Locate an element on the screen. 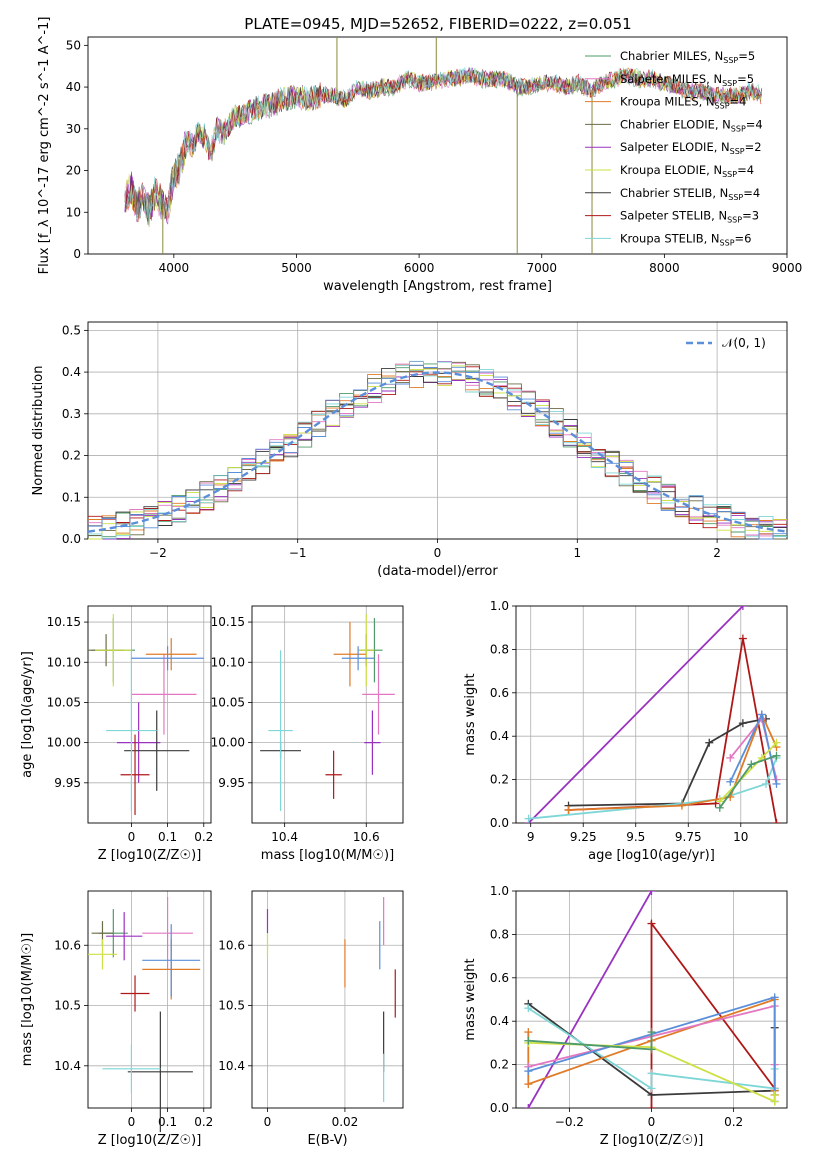 This screenshot has height=1170, width=819. x-axis-label: (data-model)/error is located at coordinates (437, 571).